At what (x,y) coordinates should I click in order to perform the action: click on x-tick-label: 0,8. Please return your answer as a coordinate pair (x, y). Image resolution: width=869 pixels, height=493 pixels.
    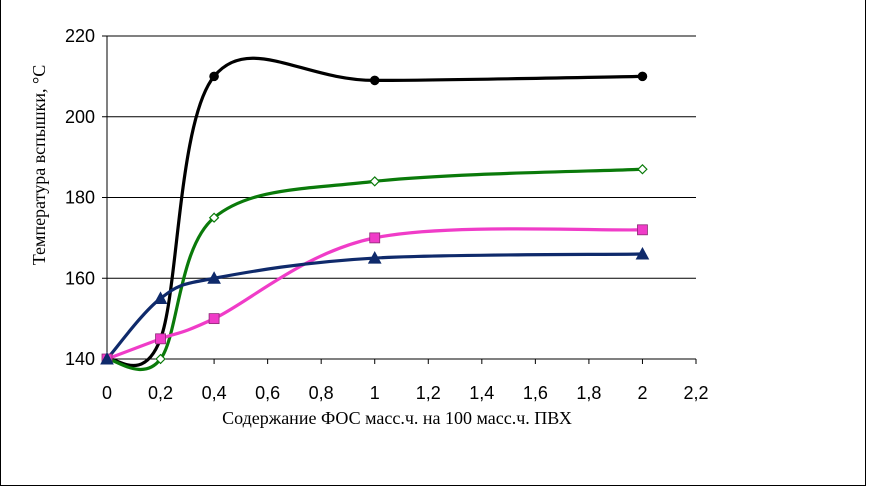
    Looking at the image, I should click on (321, 393).